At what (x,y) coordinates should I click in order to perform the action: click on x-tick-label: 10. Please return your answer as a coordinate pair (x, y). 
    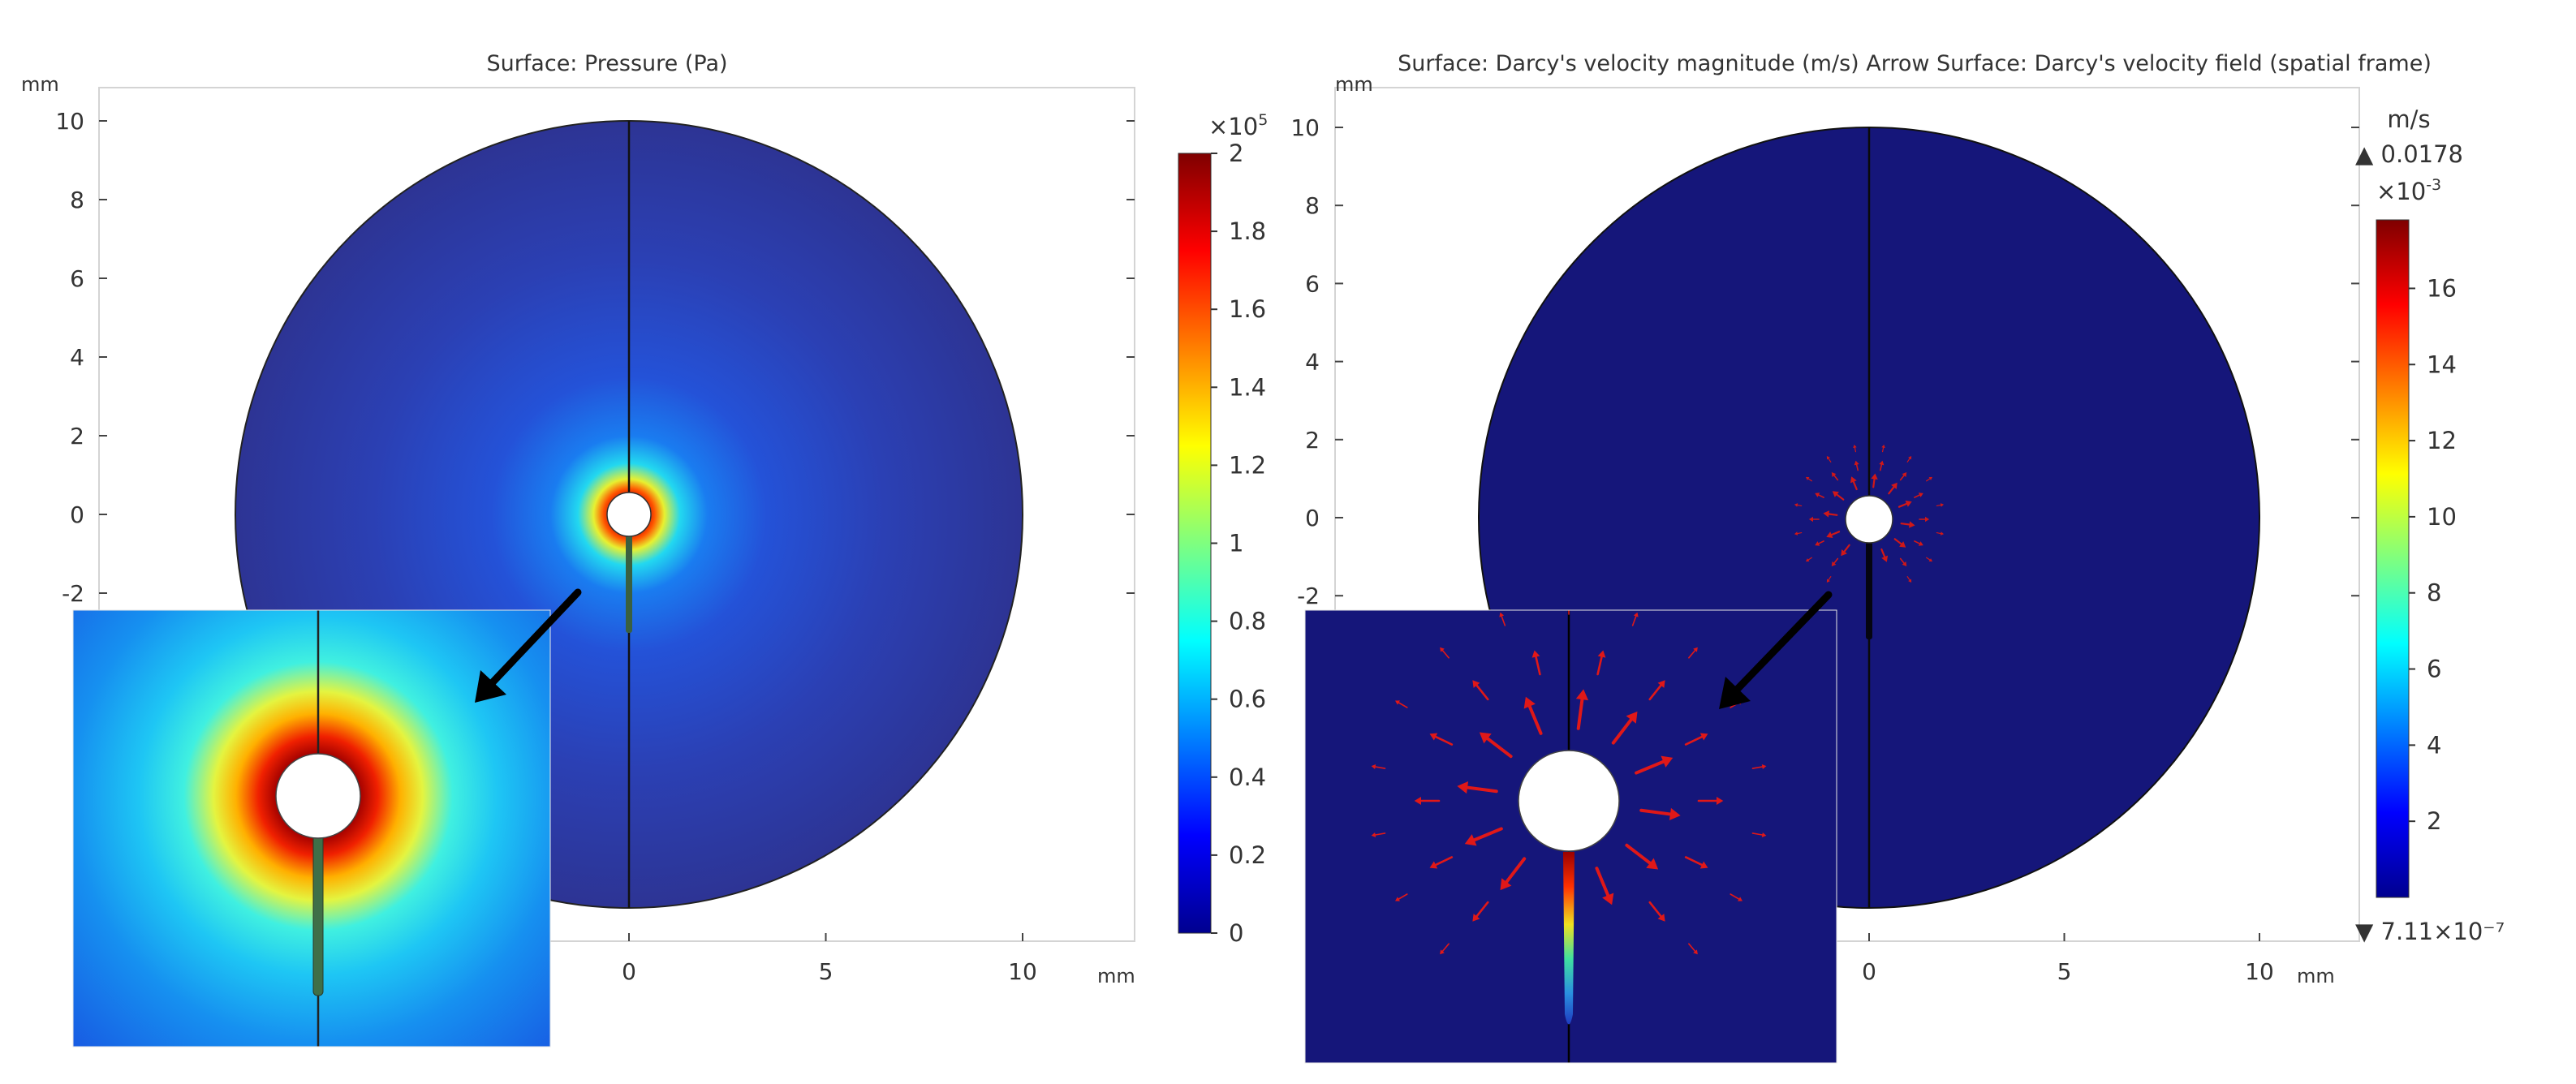
    Looking at the image, I should click on (1023, 971).